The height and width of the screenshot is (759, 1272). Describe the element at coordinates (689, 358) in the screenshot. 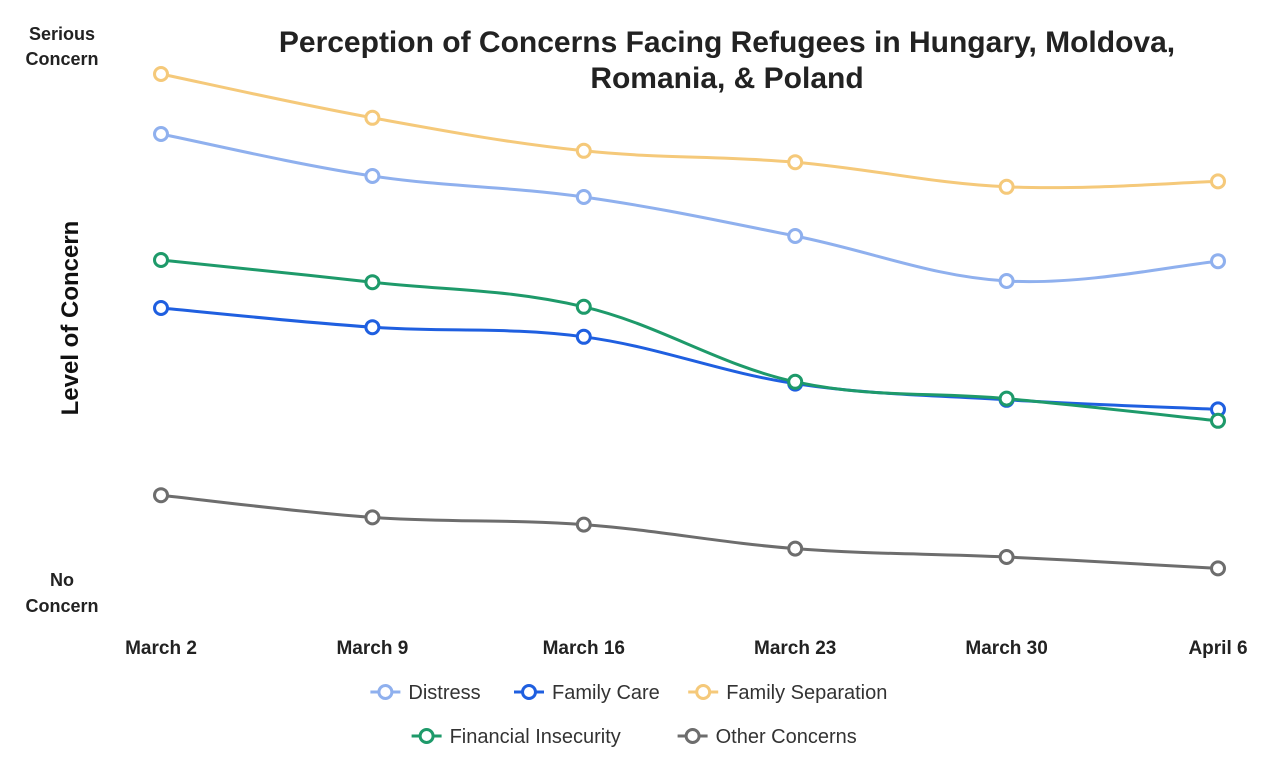

I see `series-line-family-care` at that location.